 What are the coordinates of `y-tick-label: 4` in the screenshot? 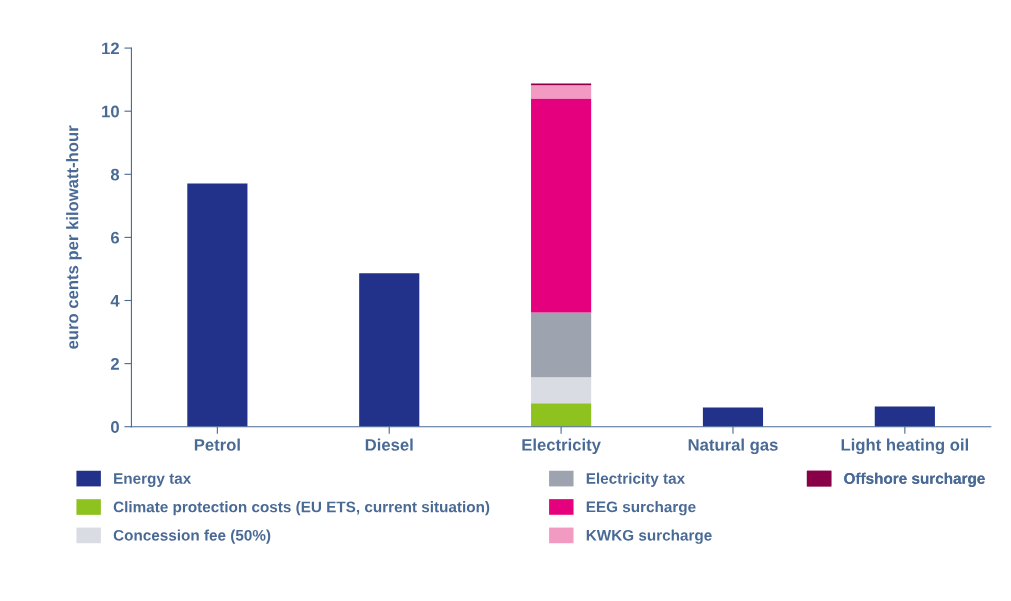 It's located at (115, 301).